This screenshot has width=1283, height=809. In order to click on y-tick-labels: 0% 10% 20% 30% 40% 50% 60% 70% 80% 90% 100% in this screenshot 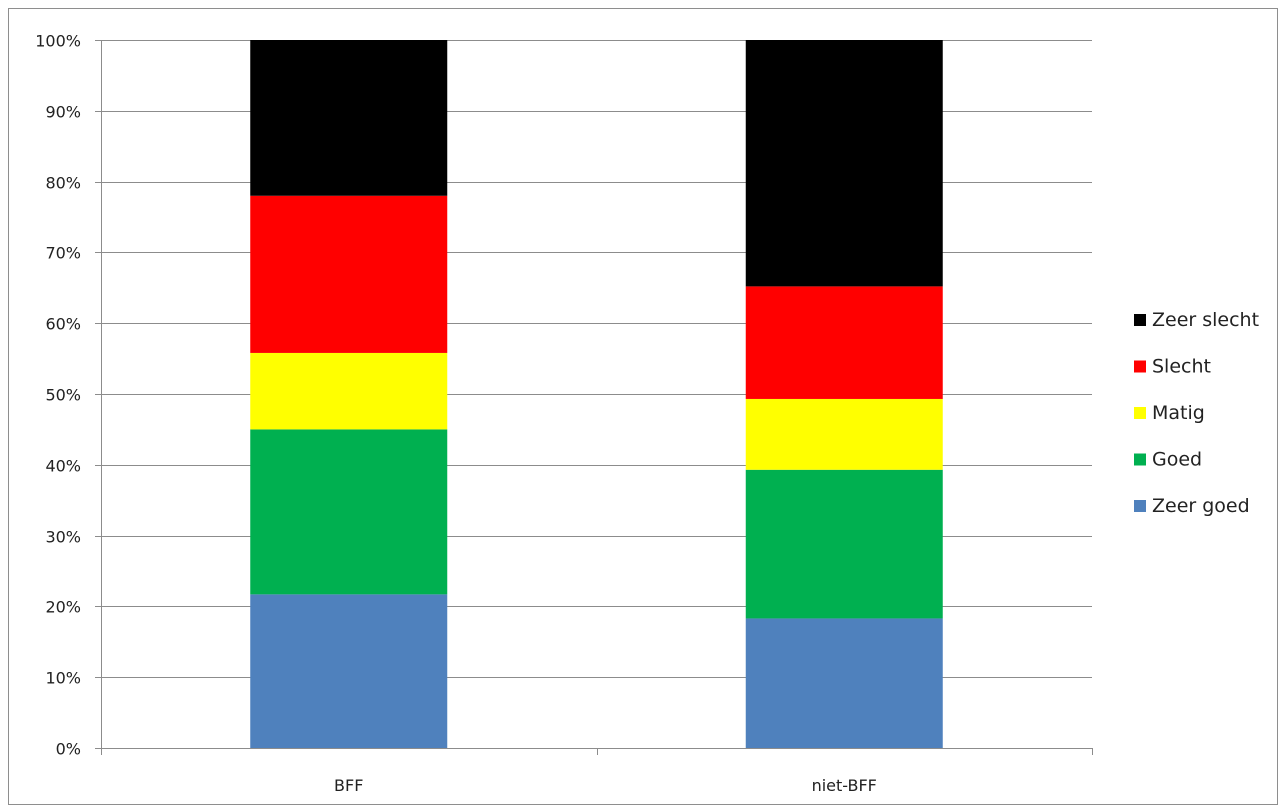, I will do `click(58, 395)`.